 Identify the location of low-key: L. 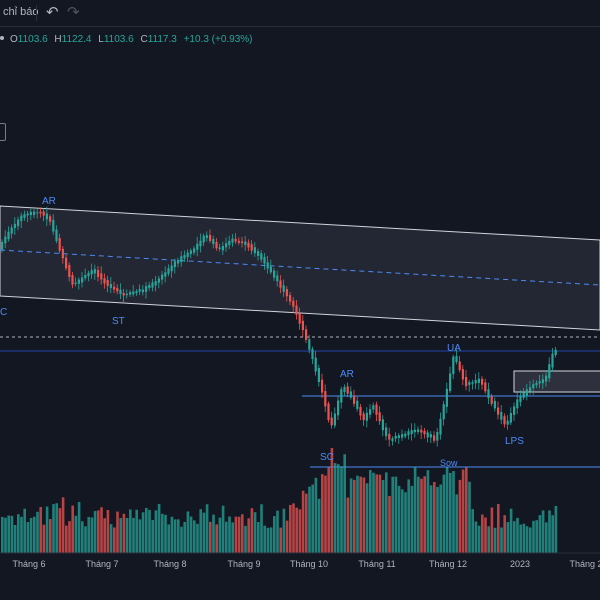
(101, 39).